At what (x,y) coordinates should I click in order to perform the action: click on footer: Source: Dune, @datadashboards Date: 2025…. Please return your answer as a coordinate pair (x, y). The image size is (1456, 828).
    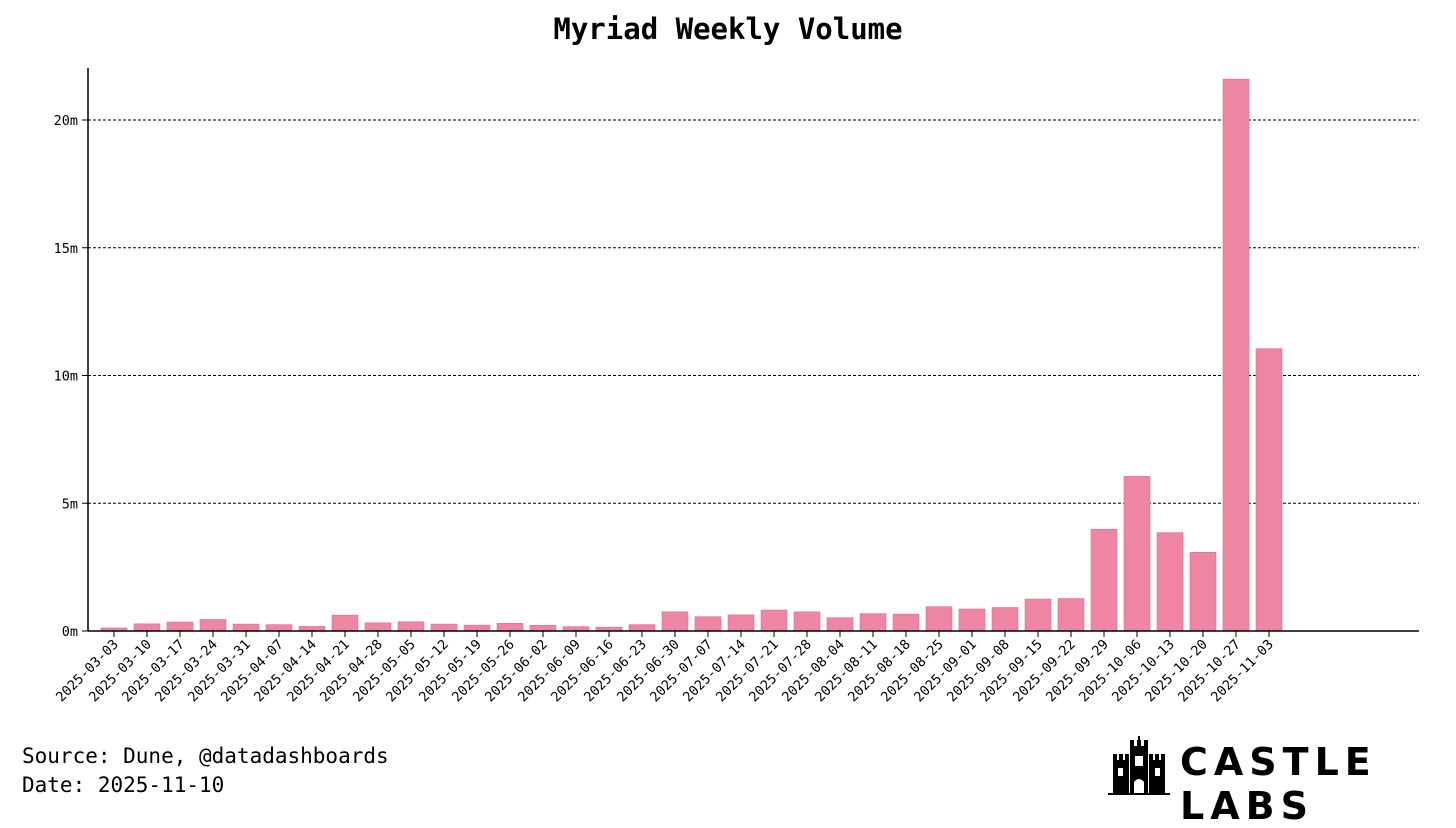
    Looking at the image, I should click on (205, 771).